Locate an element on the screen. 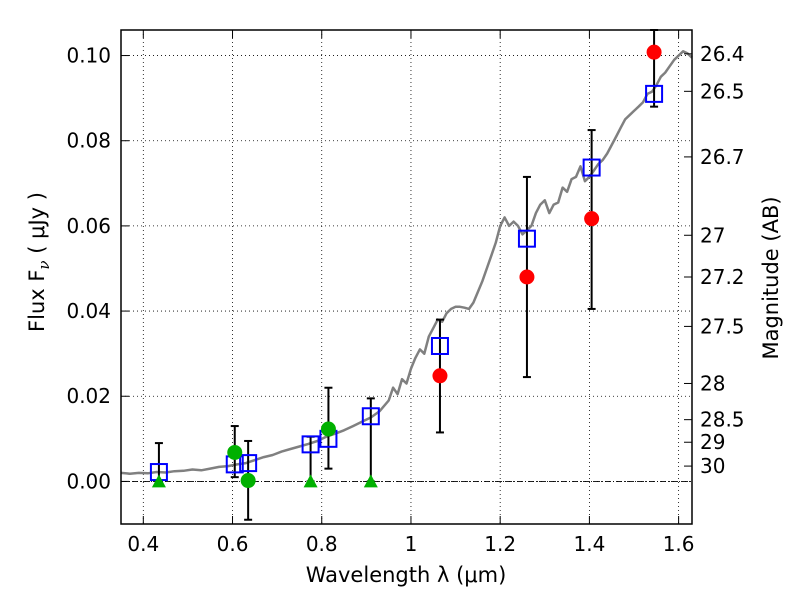 The image size is (800, 600). x-tick-label: 0.6 is located at coordinates (233, 544).